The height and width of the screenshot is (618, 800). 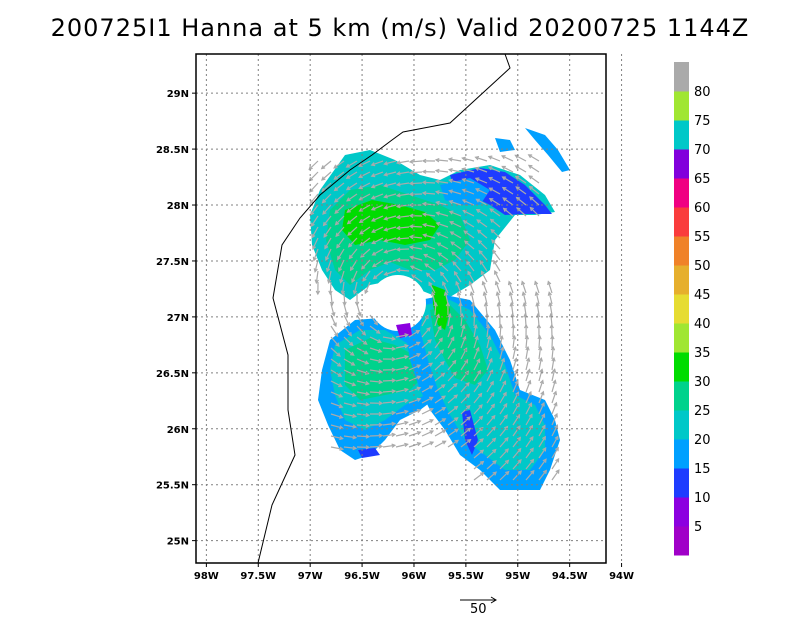 What do you see at coordinates (172, 486) in the screenshot?
I see `y-tick-label: 25.5N` at bounding box center [172, 486].